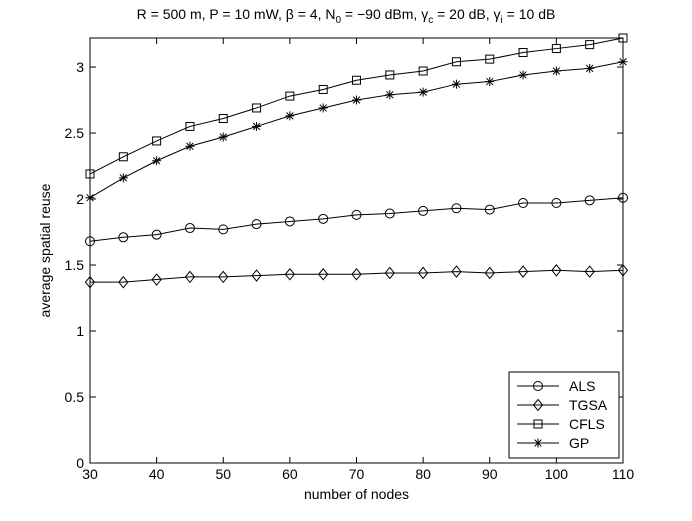  What do you see at coordinates (80, 331) in the screenshot?
I see `y-tick-label: 1` at bounding box center [80, 331].